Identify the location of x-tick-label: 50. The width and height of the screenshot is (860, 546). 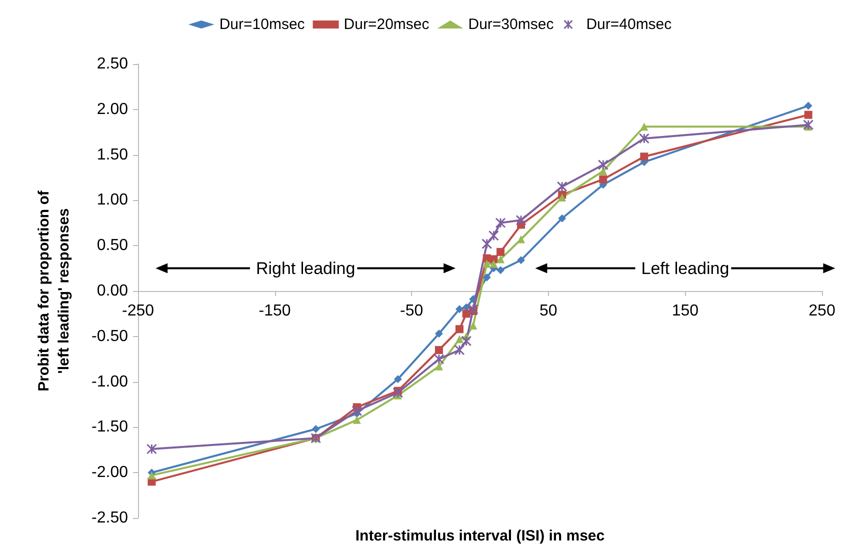
(549, 311).